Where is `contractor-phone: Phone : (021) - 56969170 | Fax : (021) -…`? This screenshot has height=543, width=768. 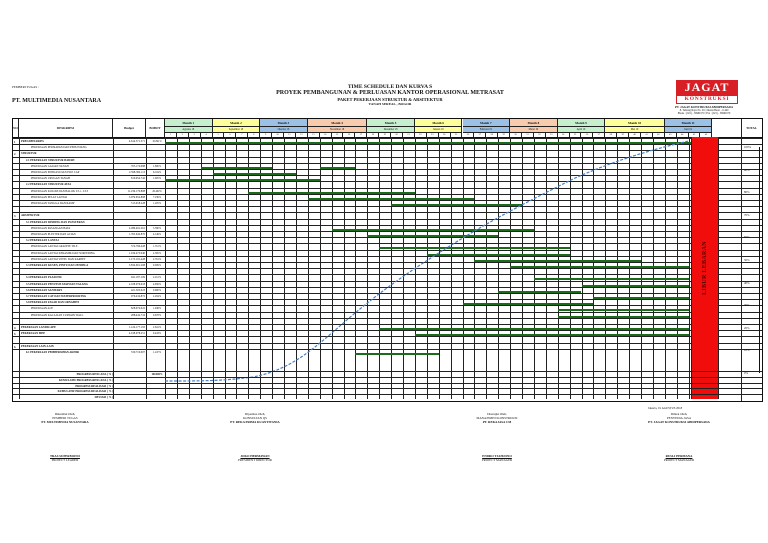
contractor-phone: Phone : (021) - 56969170 | Fax : (021) -… is located at coordinates (704, 113).